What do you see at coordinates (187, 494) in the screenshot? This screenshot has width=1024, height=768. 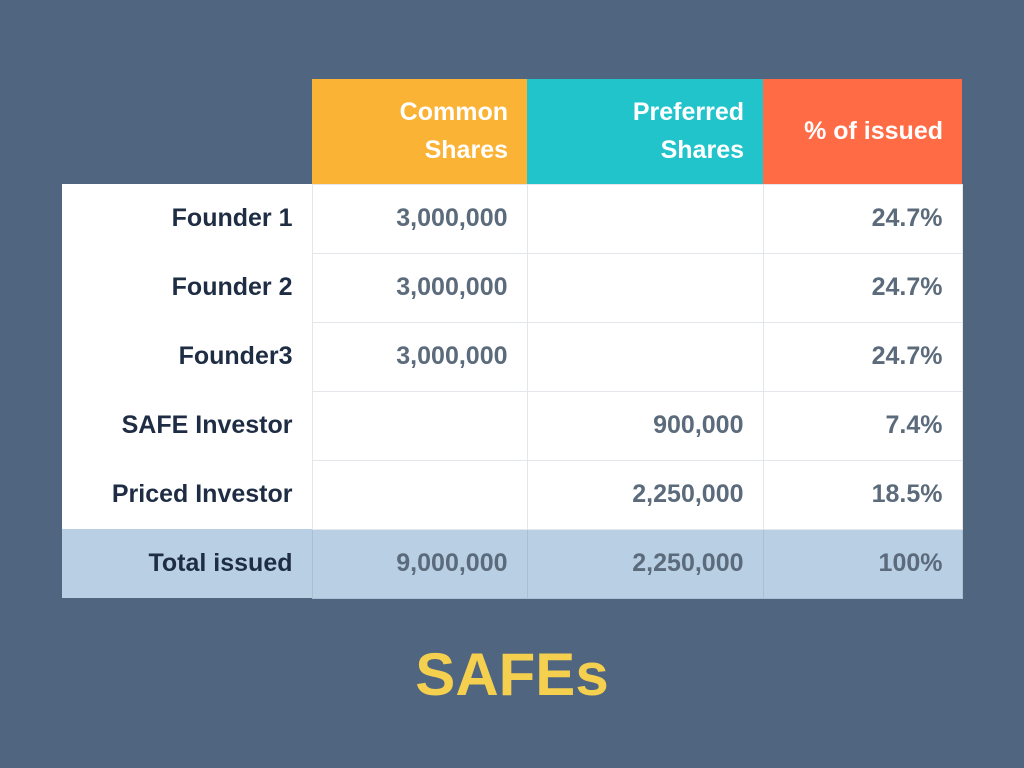 I see `row-label: Priced Investor` at bounding box center [187, 494].